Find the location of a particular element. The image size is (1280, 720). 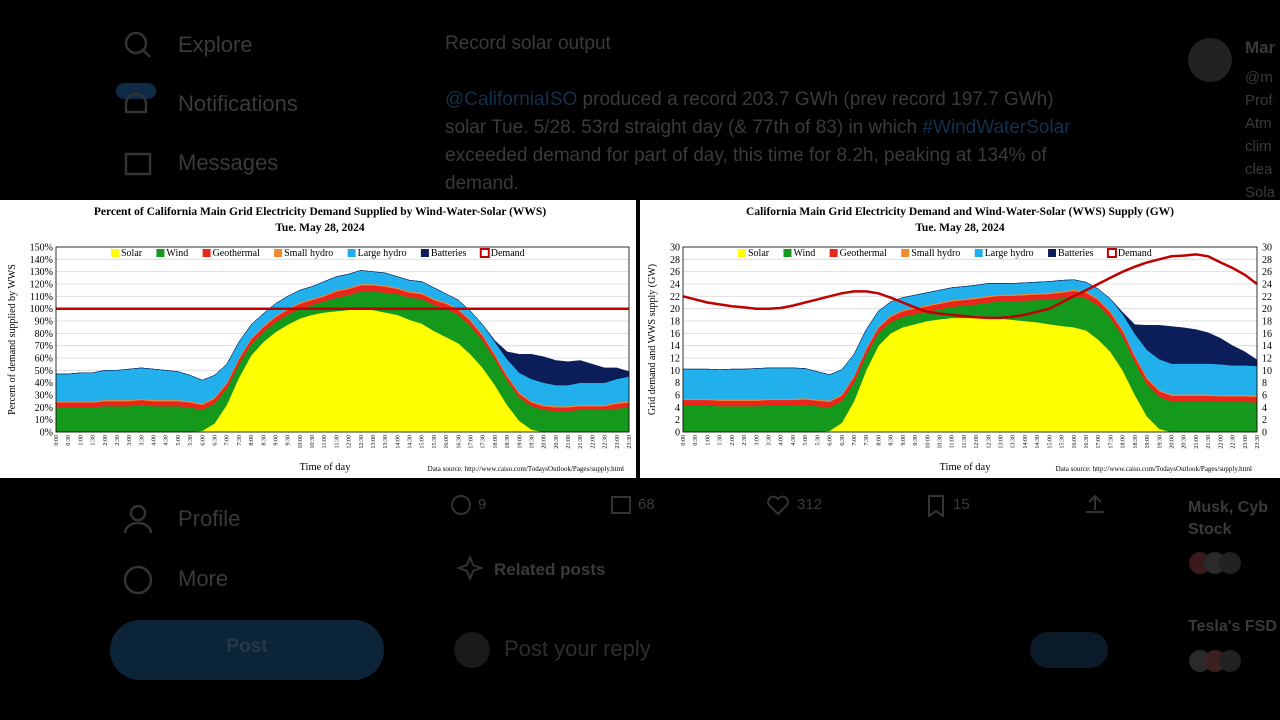

reply-button is located at coordinates (1069, 650).